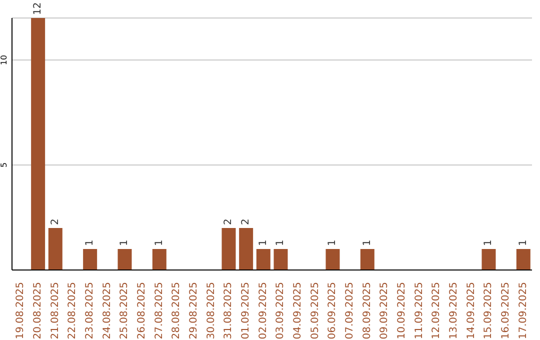  I want to click on x-tick-label: 10.09.2025, so click(402, 311).